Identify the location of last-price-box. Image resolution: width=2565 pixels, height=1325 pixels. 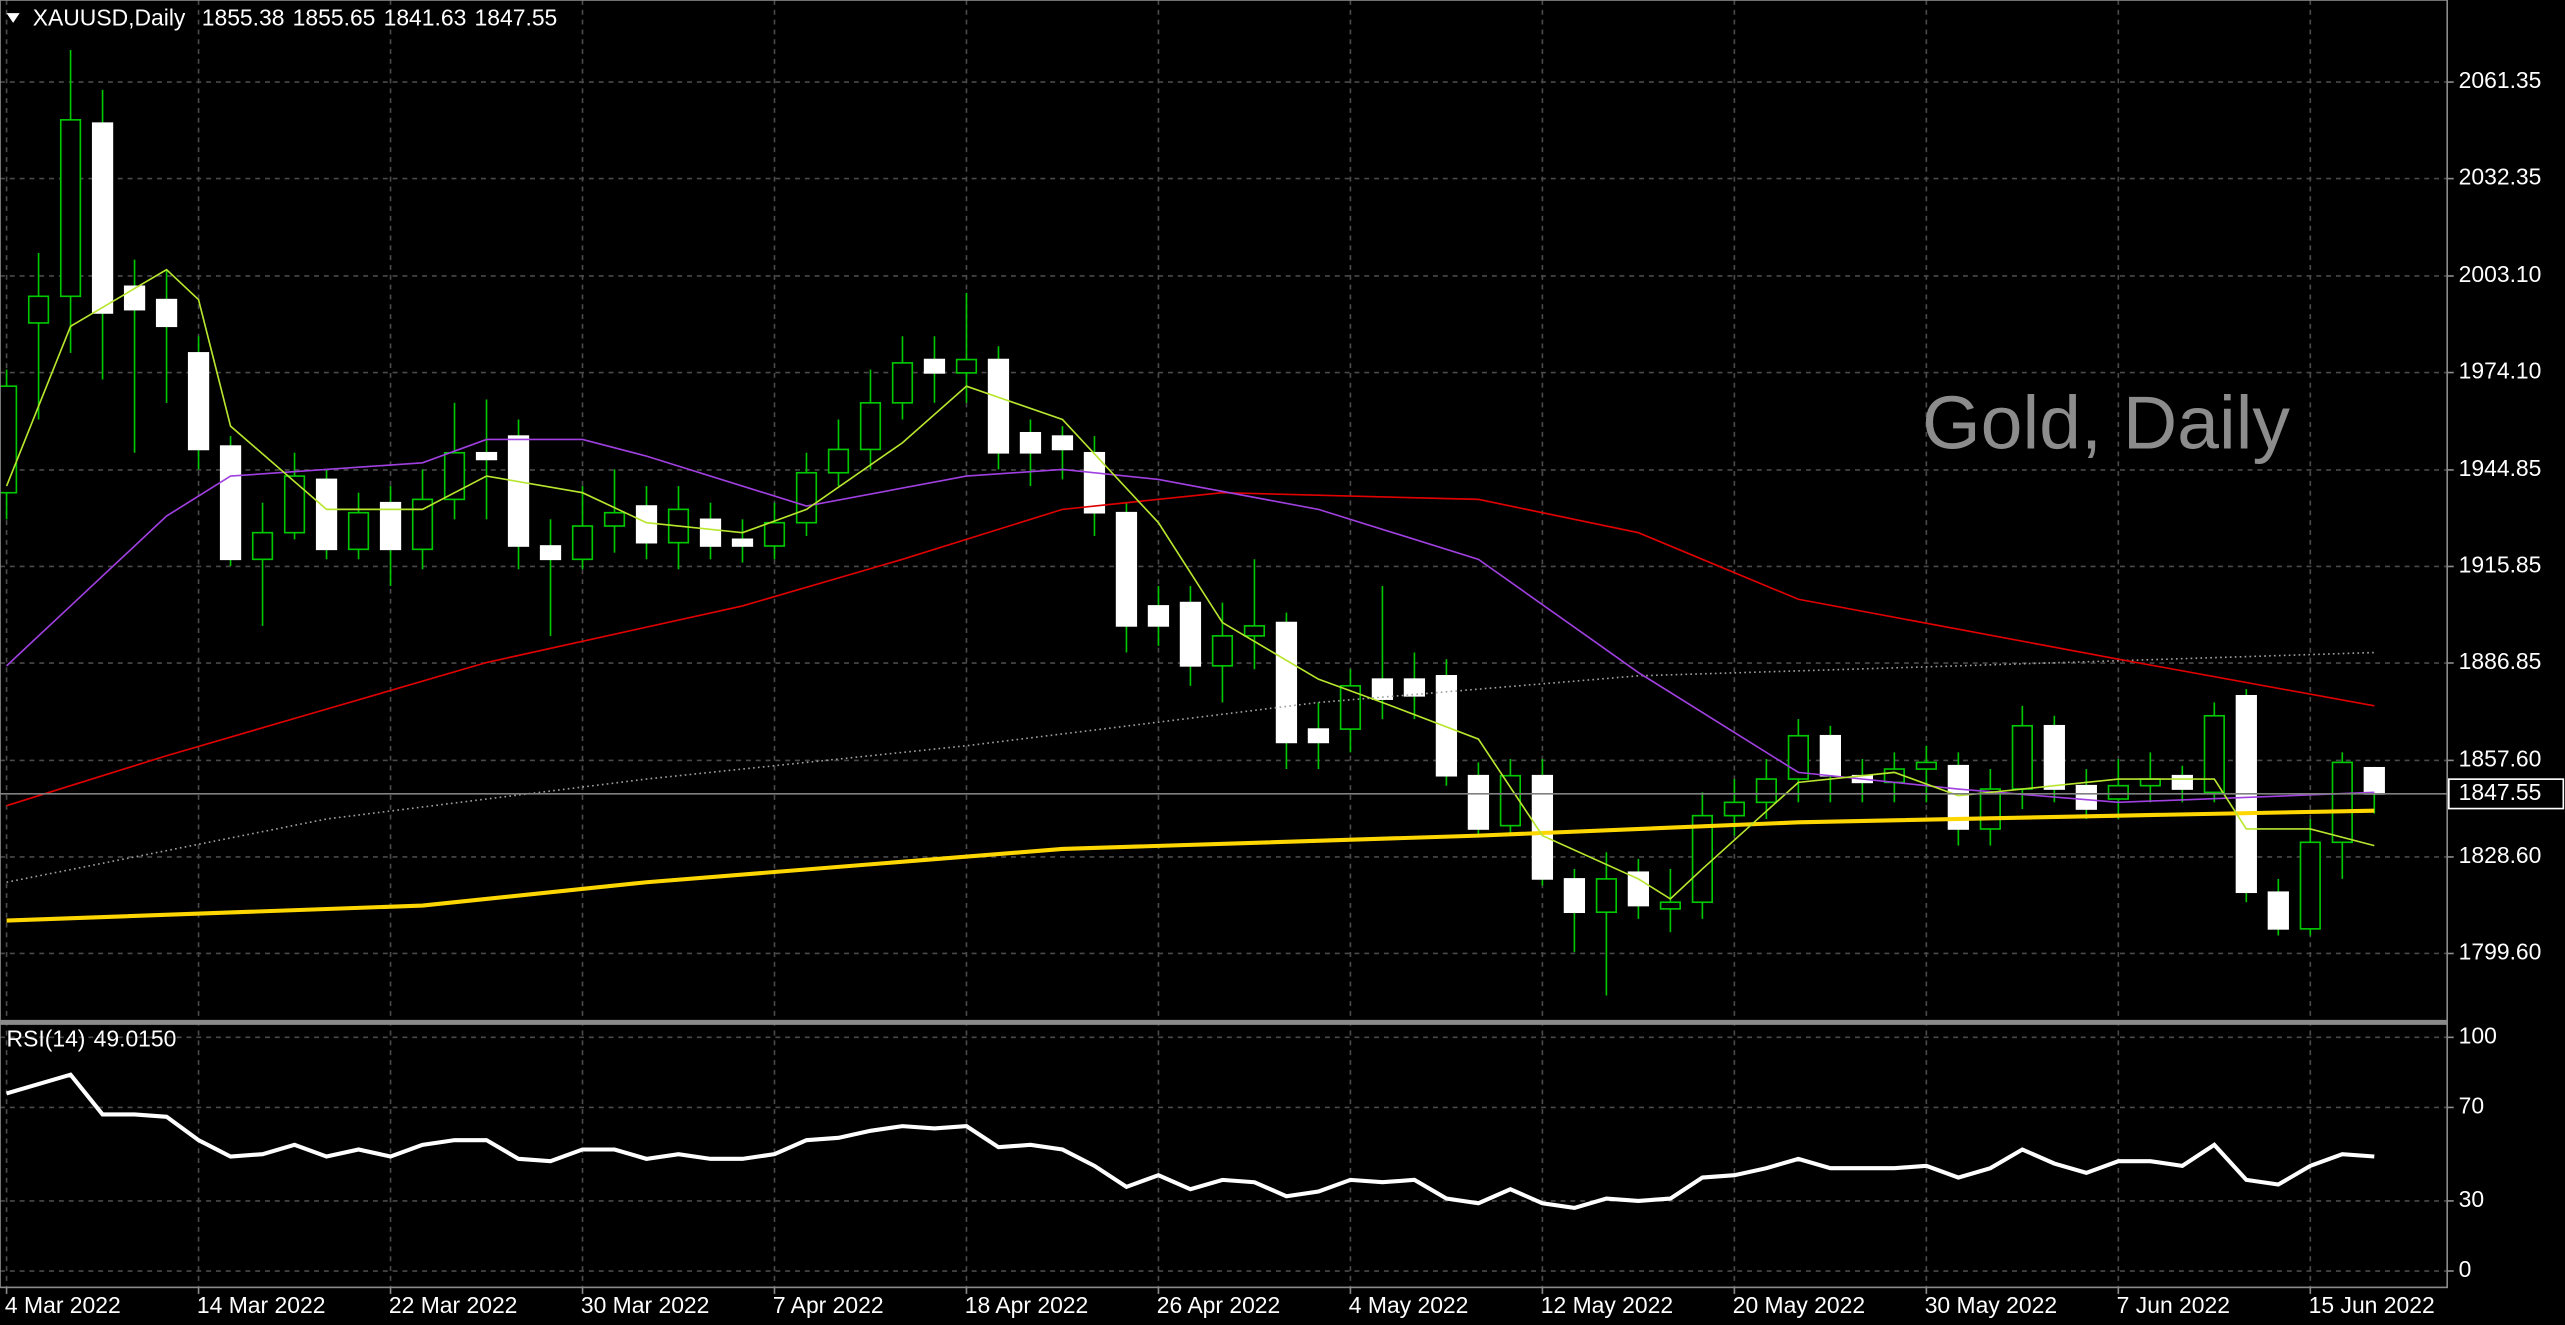
(2506, 794).